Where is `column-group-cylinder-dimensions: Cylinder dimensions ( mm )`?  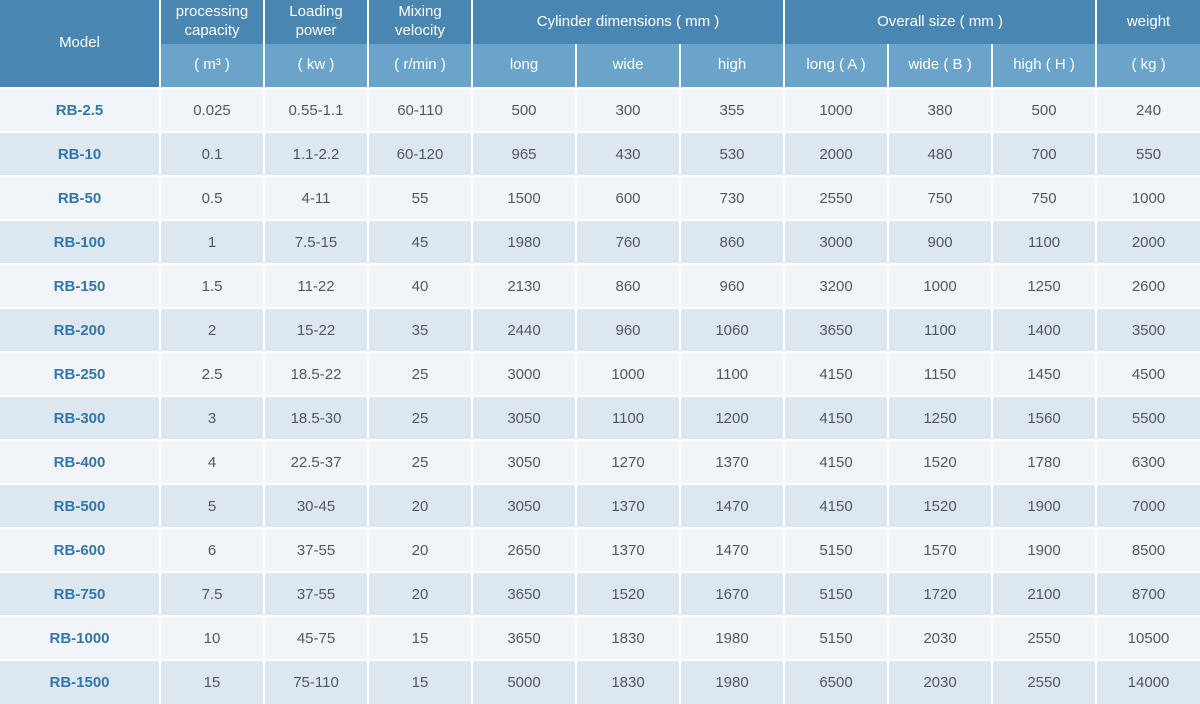
column-group-cylinder-dimensions: Cylinder dimensions ( mm ) is located at coordinates (629, 22).